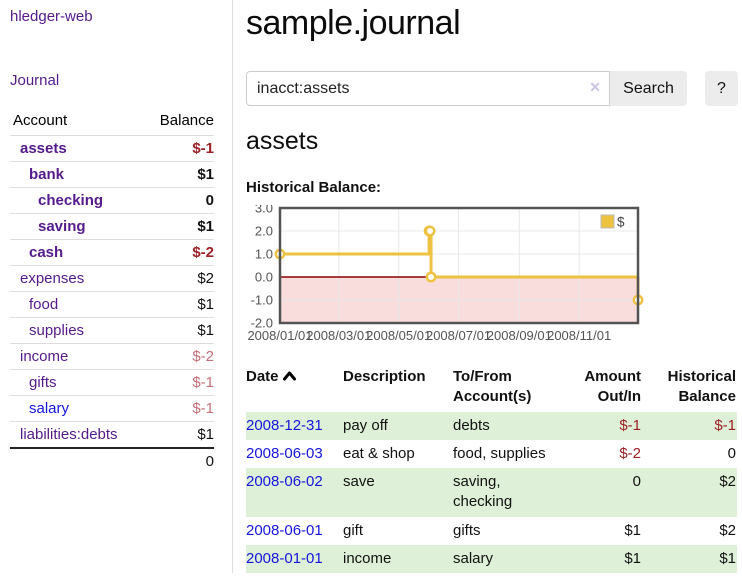 The image size is (742, 582). I want to click on svg-text: 2008/07/01, so click(458, 335).